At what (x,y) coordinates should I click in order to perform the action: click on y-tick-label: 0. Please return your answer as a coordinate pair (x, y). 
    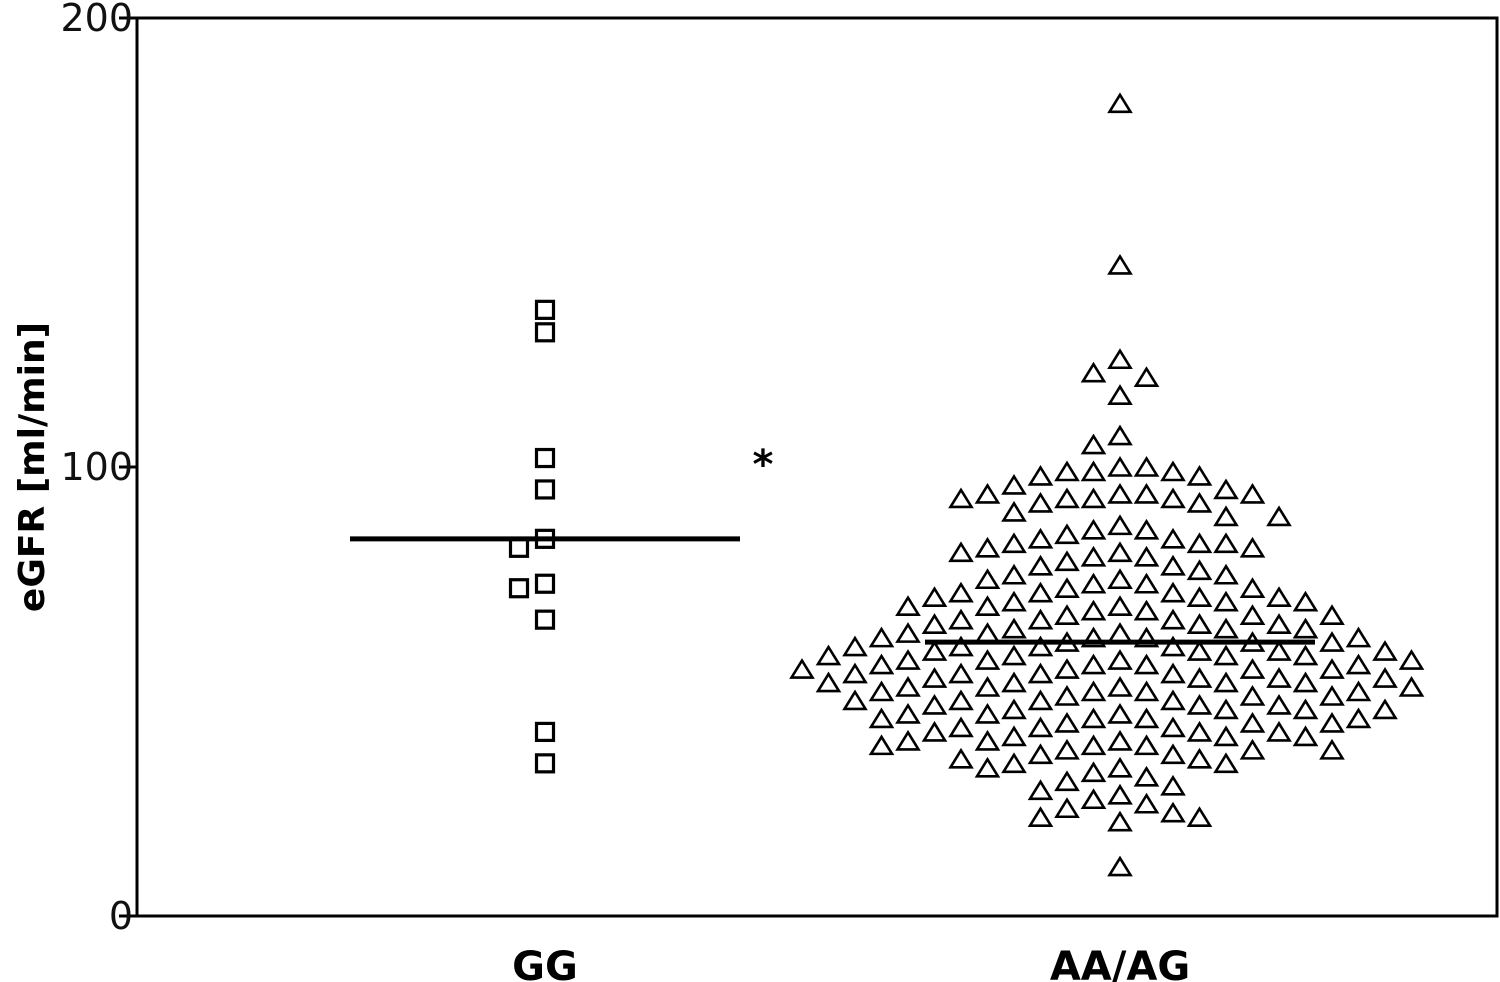
    Looking at the image, I should click on (121, 916).